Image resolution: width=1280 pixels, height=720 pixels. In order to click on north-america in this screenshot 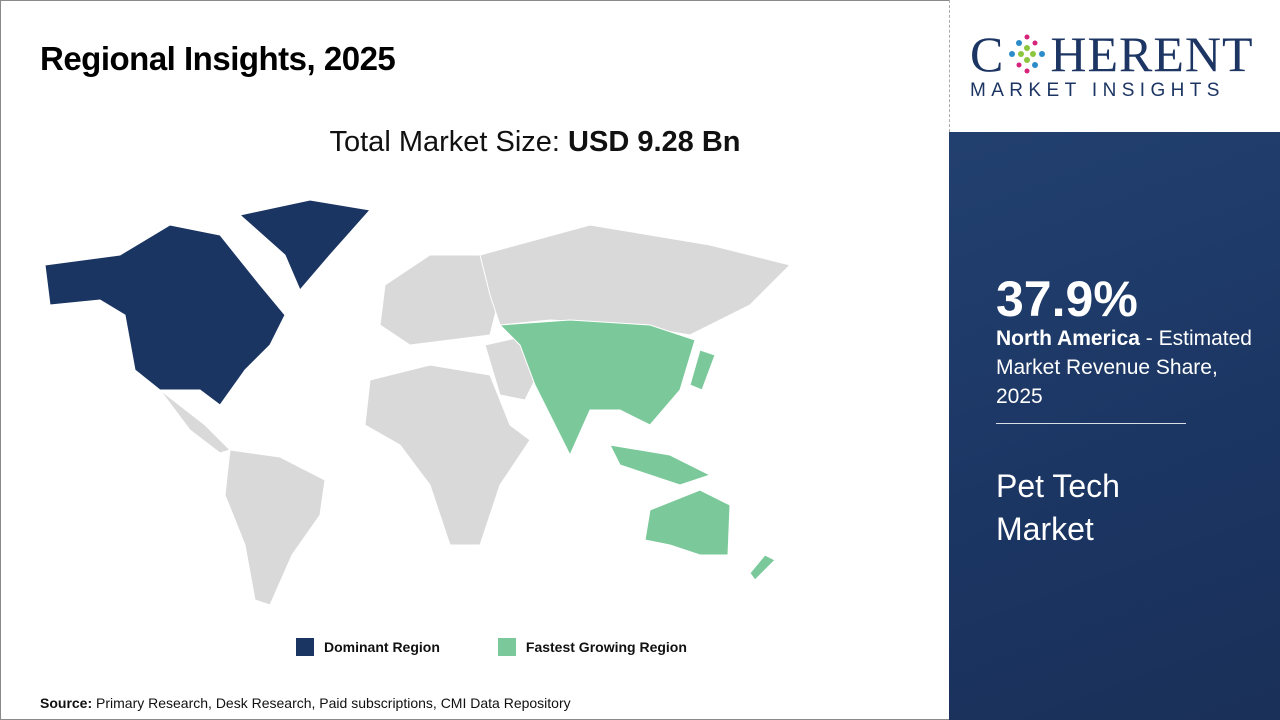, I will do `click(207, 302)`.